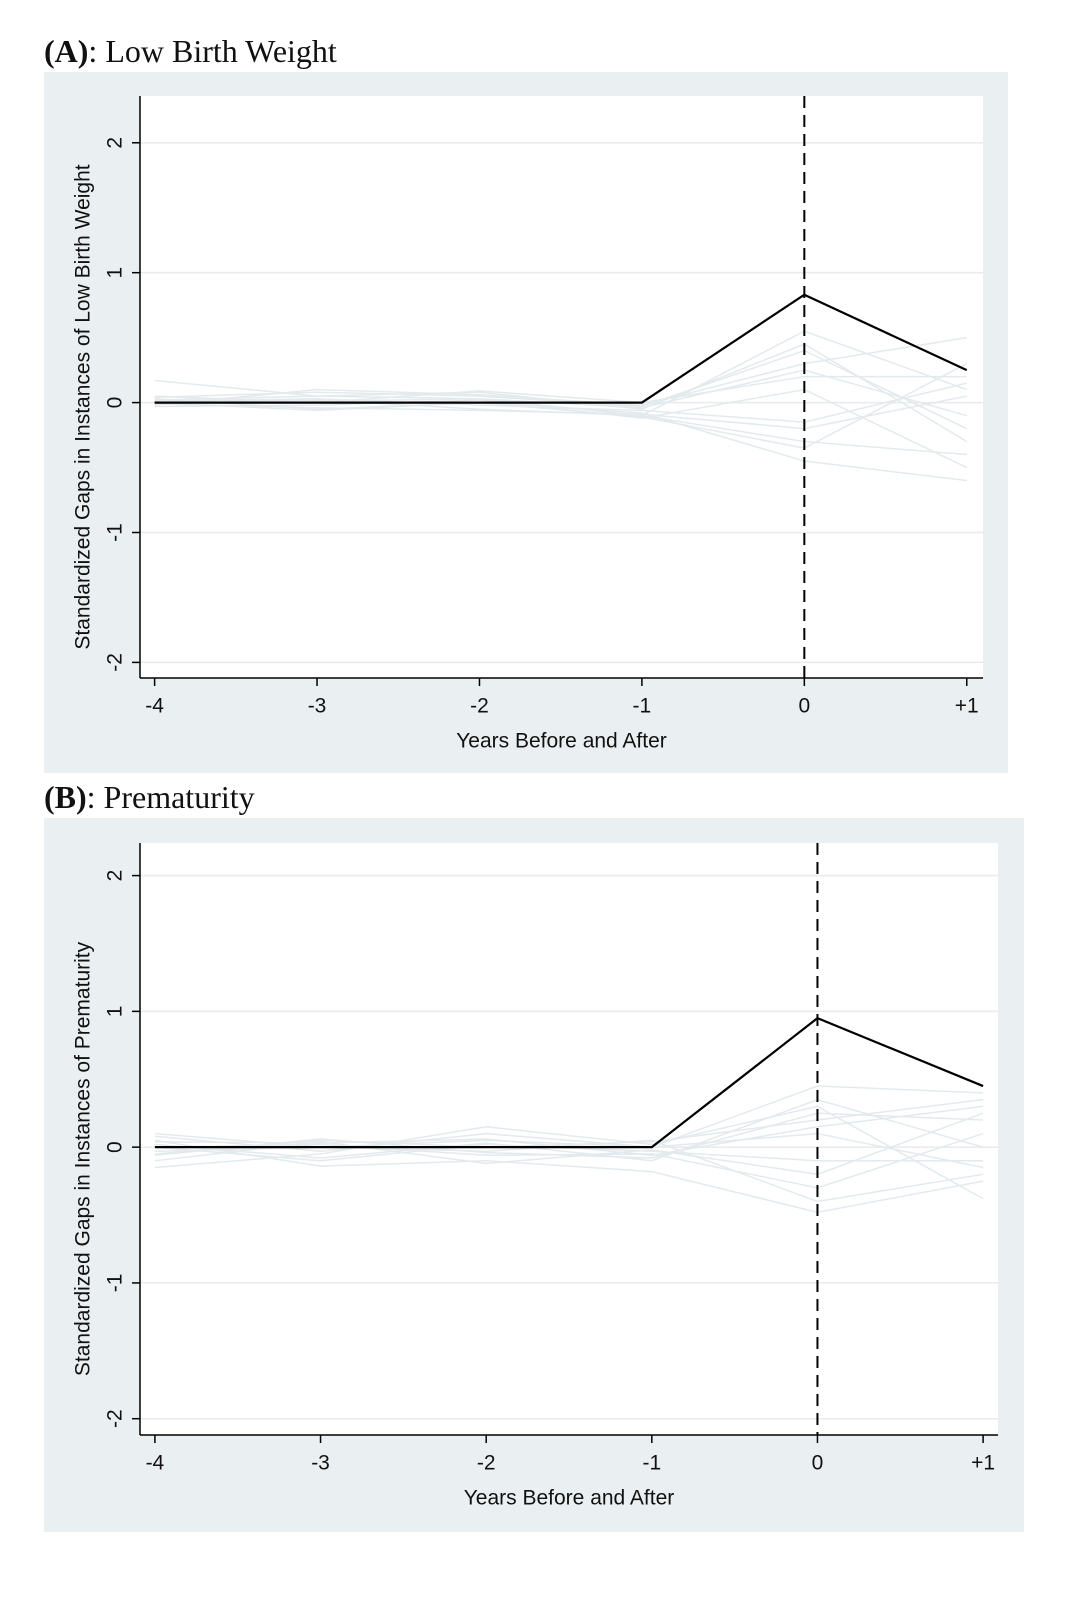 This screenshot has height=1613, width=1071. I want to click on title-text: : Low Birth Weight, so click(212, 51).